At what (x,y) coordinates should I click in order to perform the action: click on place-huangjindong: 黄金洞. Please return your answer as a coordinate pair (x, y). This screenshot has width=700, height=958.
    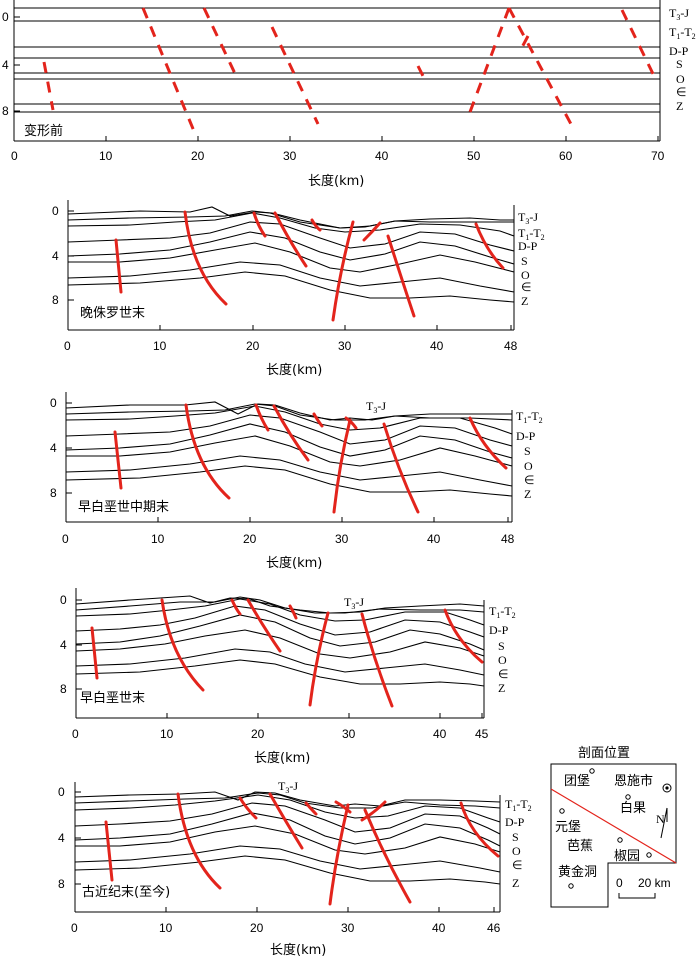
    Looking at the image, I should click on (577, 872).